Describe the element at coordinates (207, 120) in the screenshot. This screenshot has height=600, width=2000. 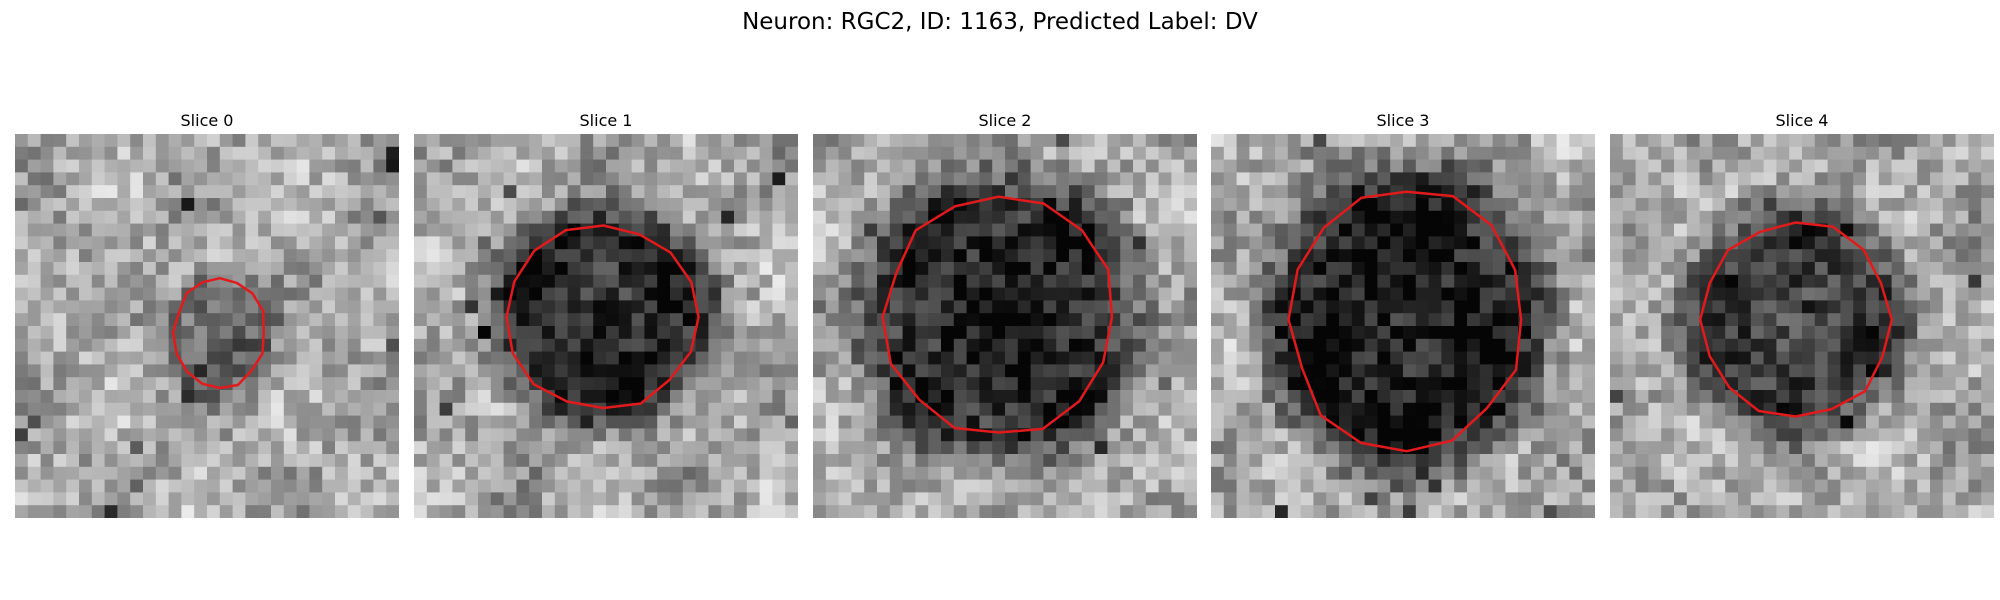
I see `slice-title: Slice 0` at that location.